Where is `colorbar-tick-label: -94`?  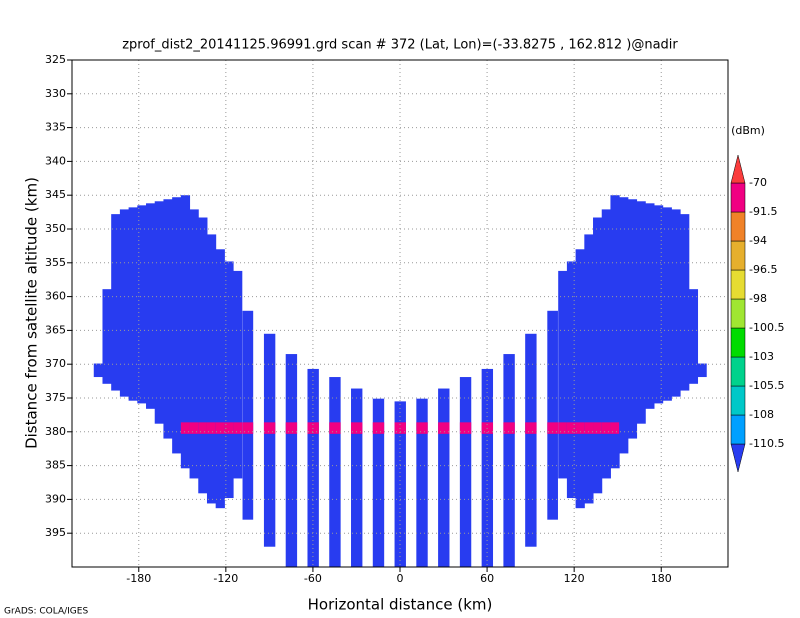
colorbar-tick-label: -94 is located at coordinates (758, 240).